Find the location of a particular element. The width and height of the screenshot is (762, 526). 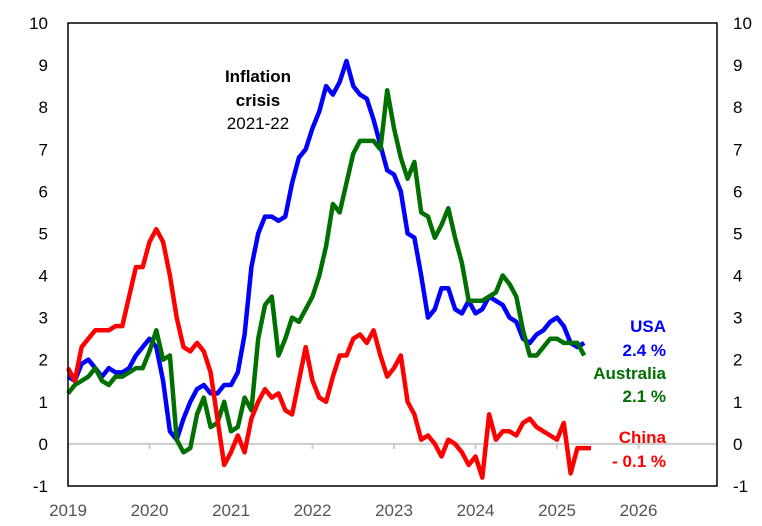

y-tick-label-right: 9 is located at coordinates (737, 65).